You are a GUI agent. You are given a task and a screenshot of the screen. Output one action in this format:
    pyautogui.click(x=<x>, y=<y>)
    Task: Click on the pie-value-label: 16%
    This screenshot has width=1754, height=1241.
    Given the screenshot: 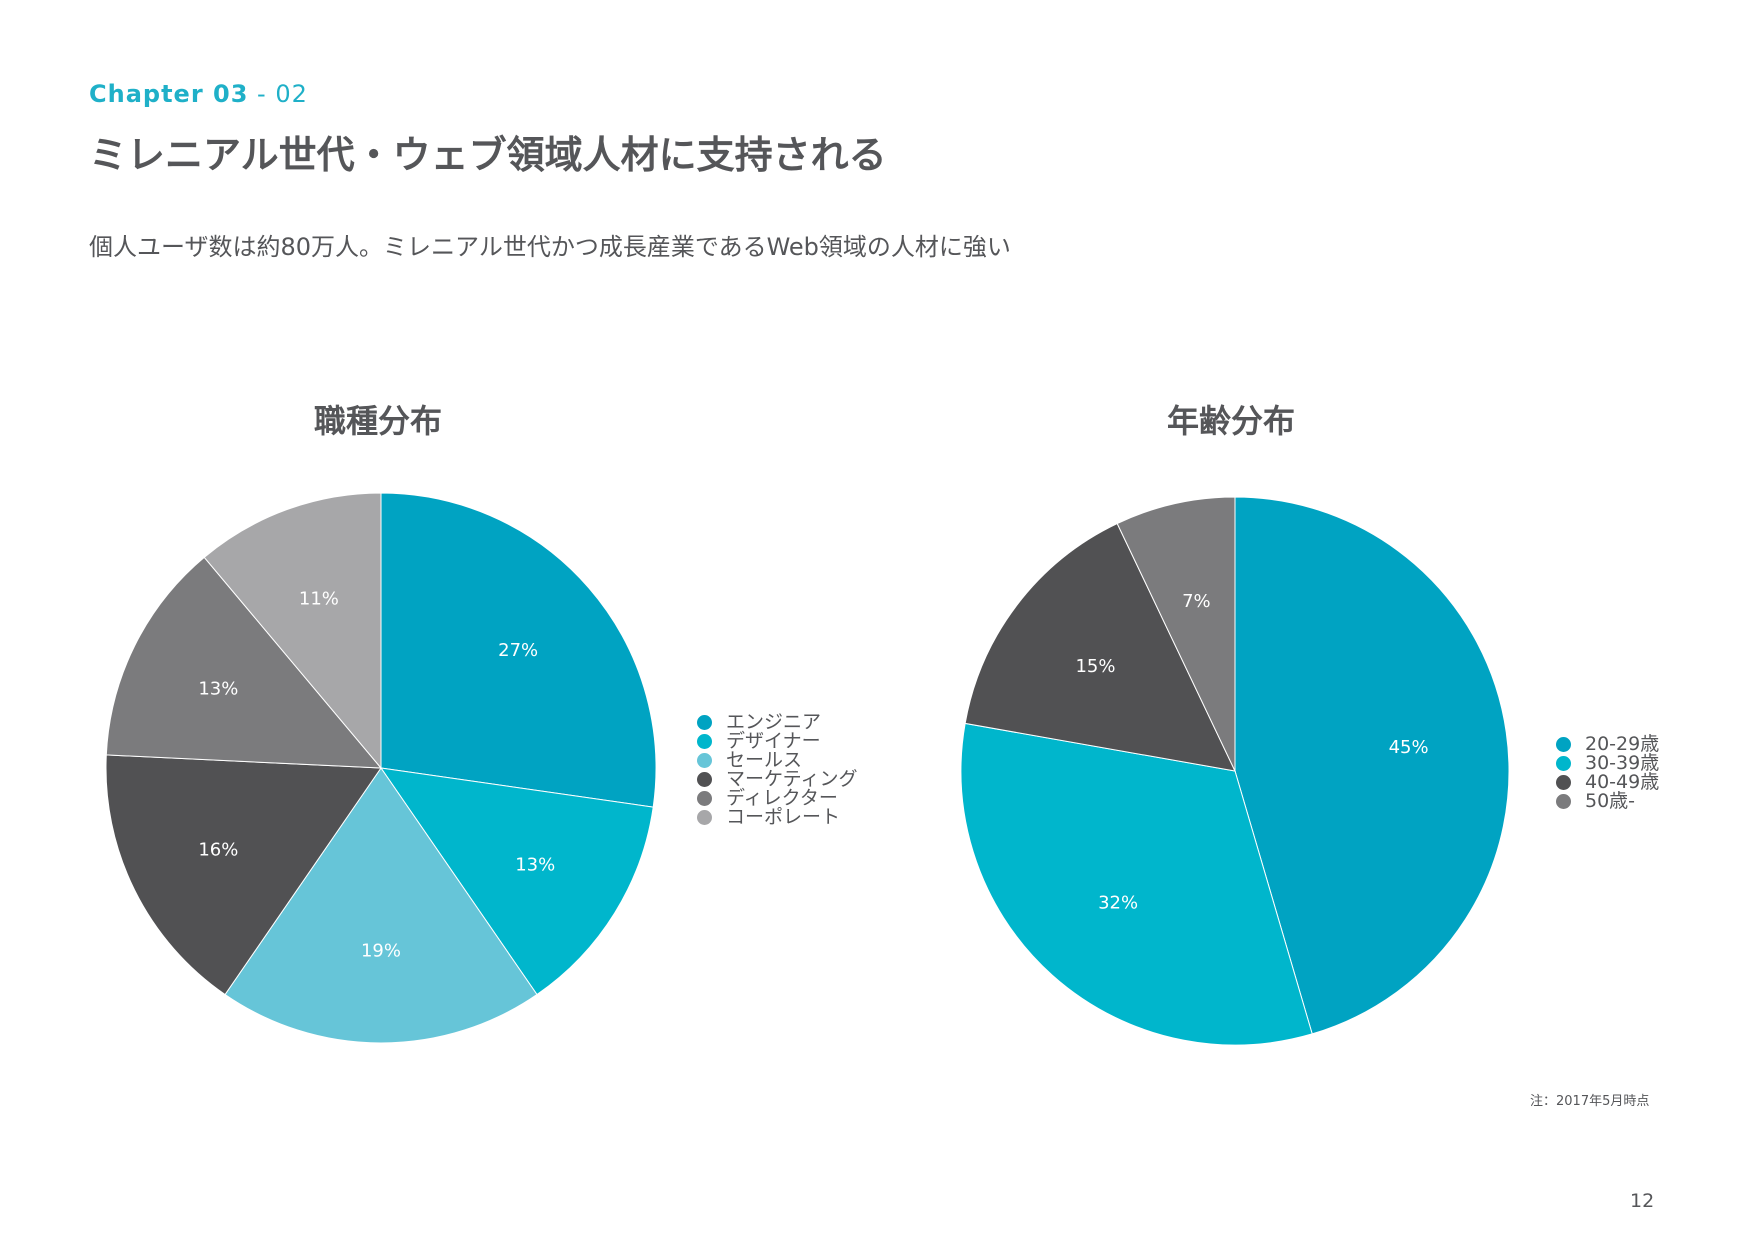 What is the action you would take?
    pyautogui.click(x=218, y=850)
    